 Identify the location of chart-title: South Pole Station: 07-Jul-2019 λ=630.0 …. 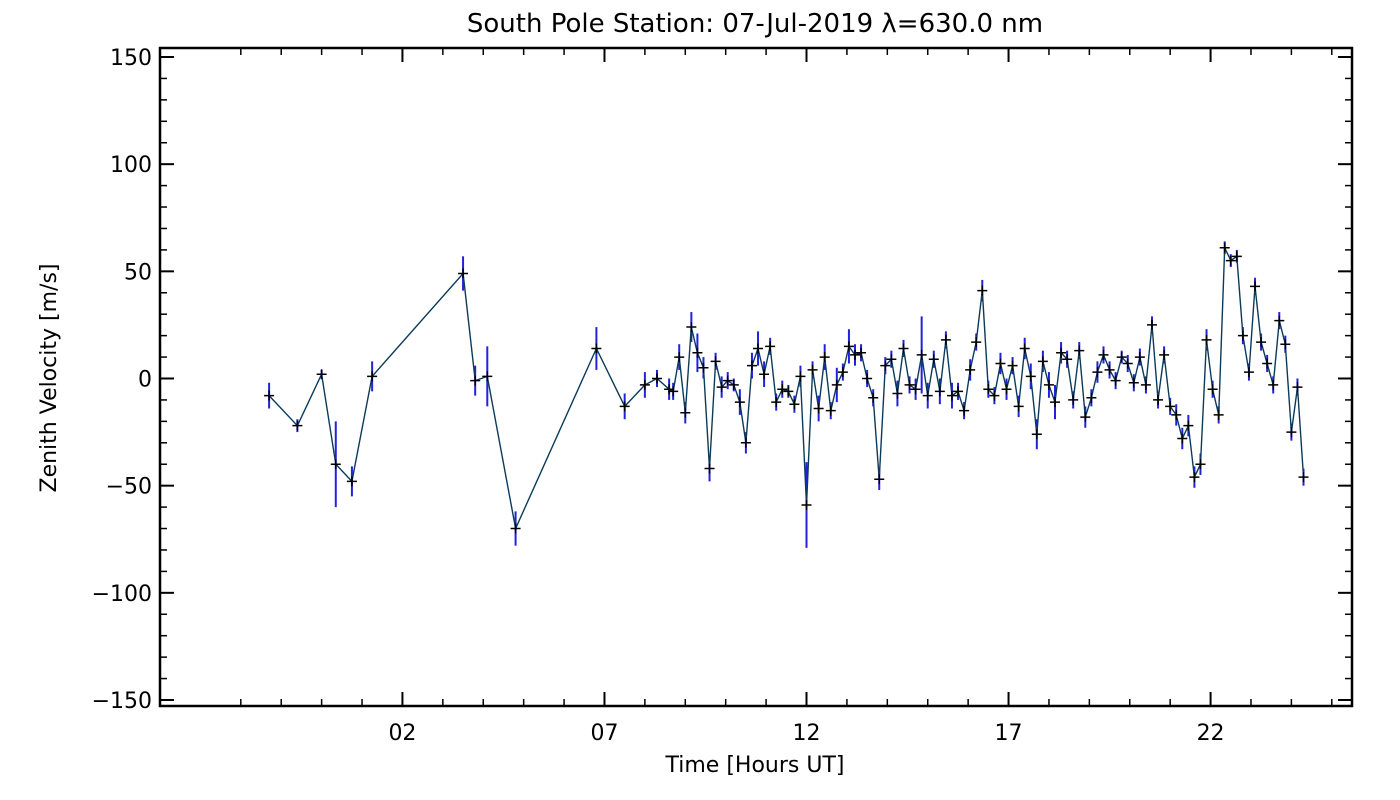
(755, 24).